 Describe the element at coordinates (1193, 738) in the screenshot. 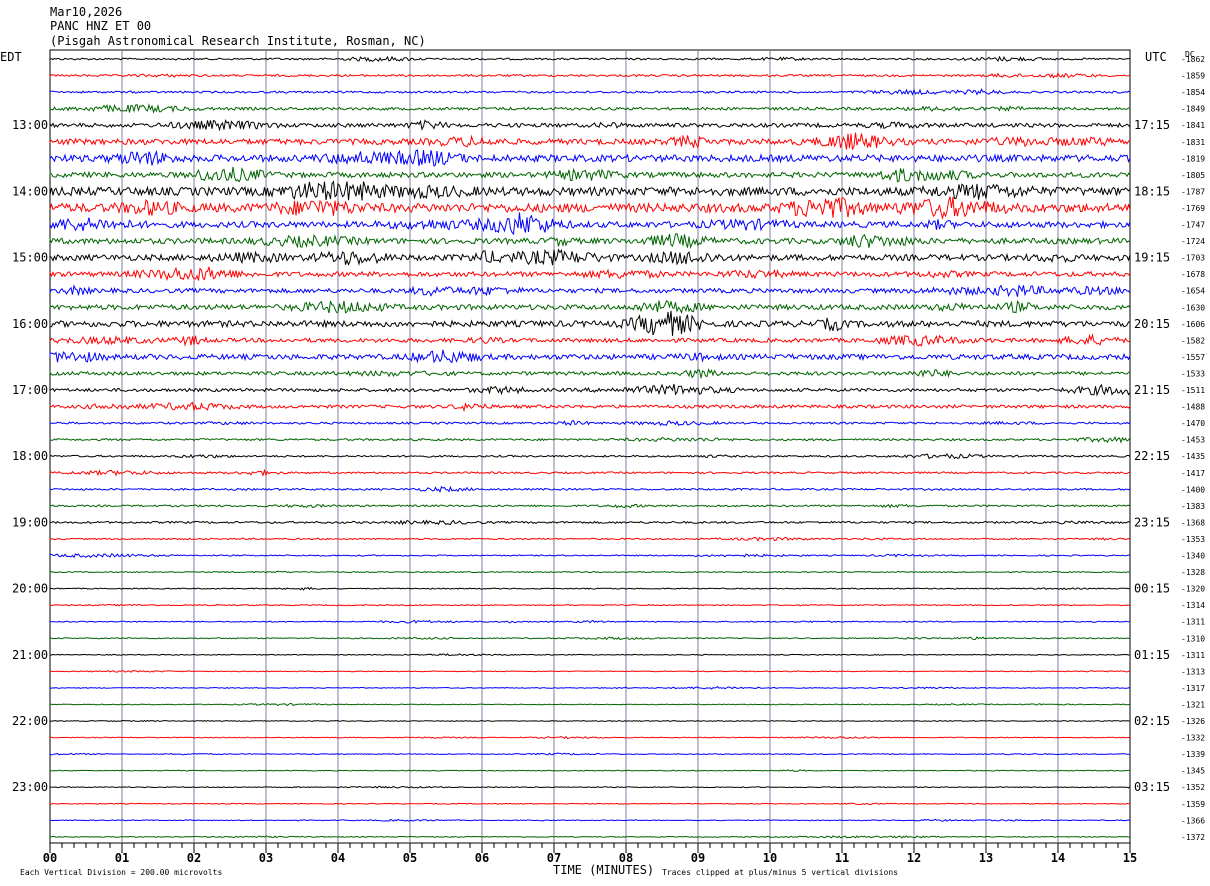

I see `dc-offset-label: -1332` at that location.